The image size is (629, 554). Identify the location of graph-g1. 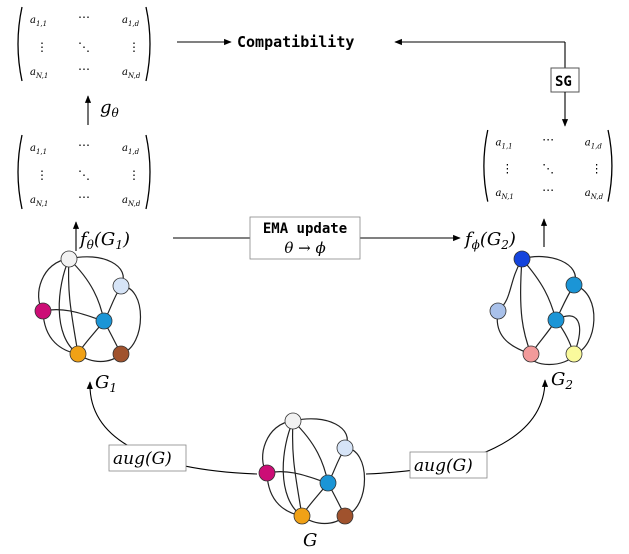
(87, 306).